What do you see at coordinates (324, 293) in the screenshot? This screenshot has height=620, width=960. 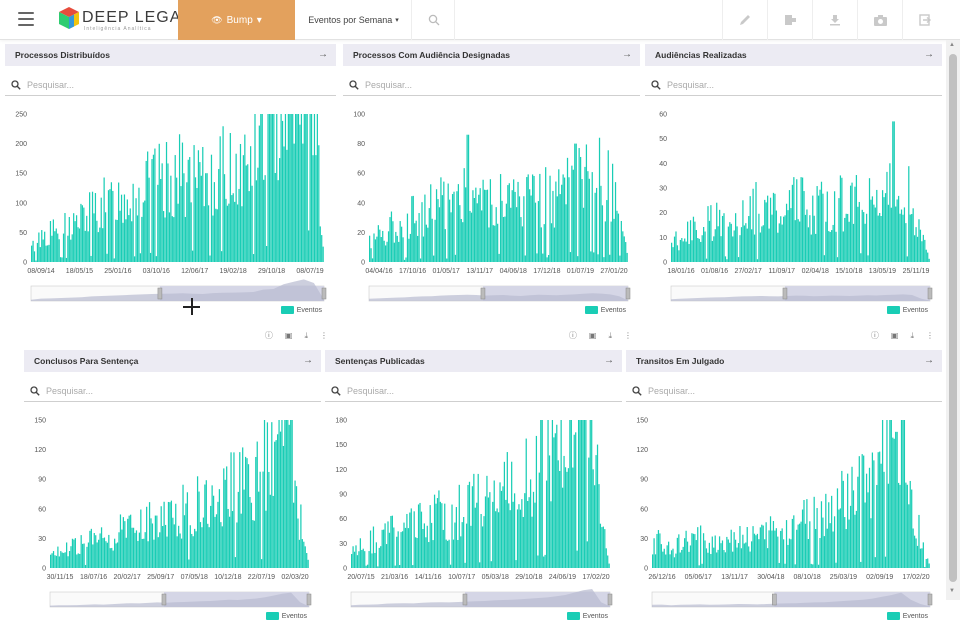 I see `range-slider-handle-right` at bounding box center [324, 293].